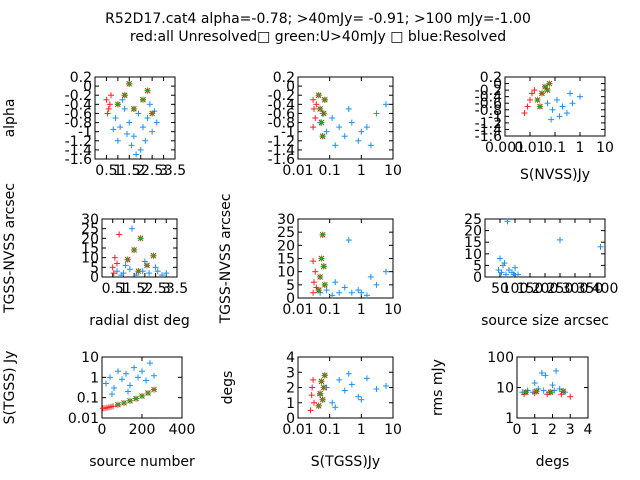 The width and height of the screenshot is (640, 480). Describe the element at coordinates (94, 268) in the screenshot. I see `y-tick-label: 5` at that location.